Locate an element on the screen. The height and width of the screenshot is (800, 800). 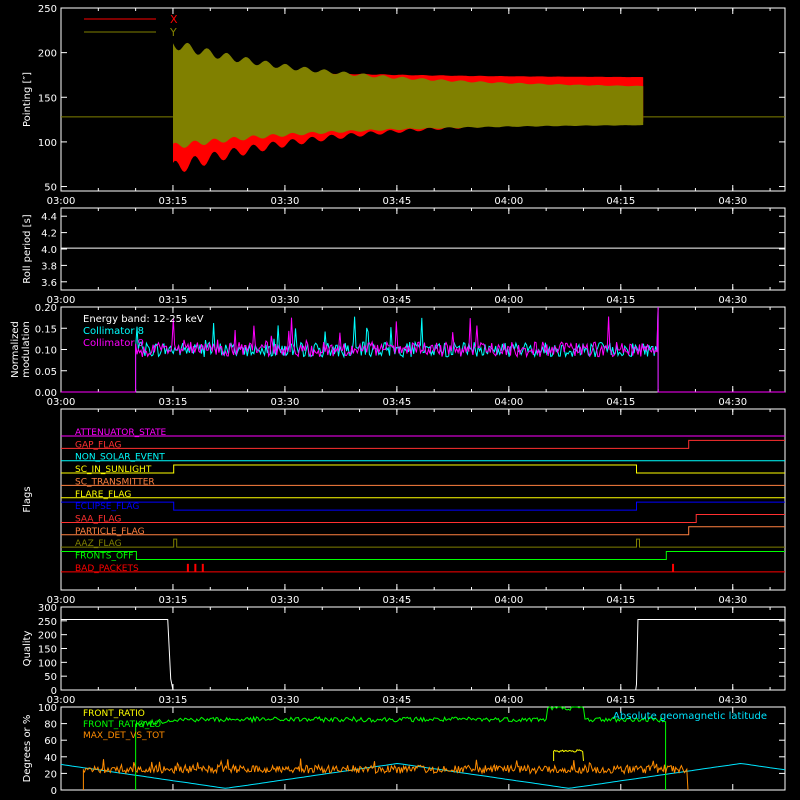
flag-label: SC_TRANSMITTER is located at coordinates (115, 482).